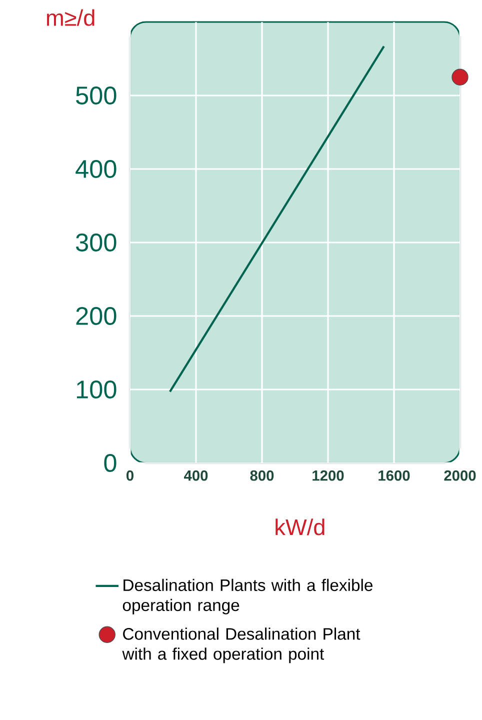  I want to click on x-tick-label: 1200, so click(328, 475).